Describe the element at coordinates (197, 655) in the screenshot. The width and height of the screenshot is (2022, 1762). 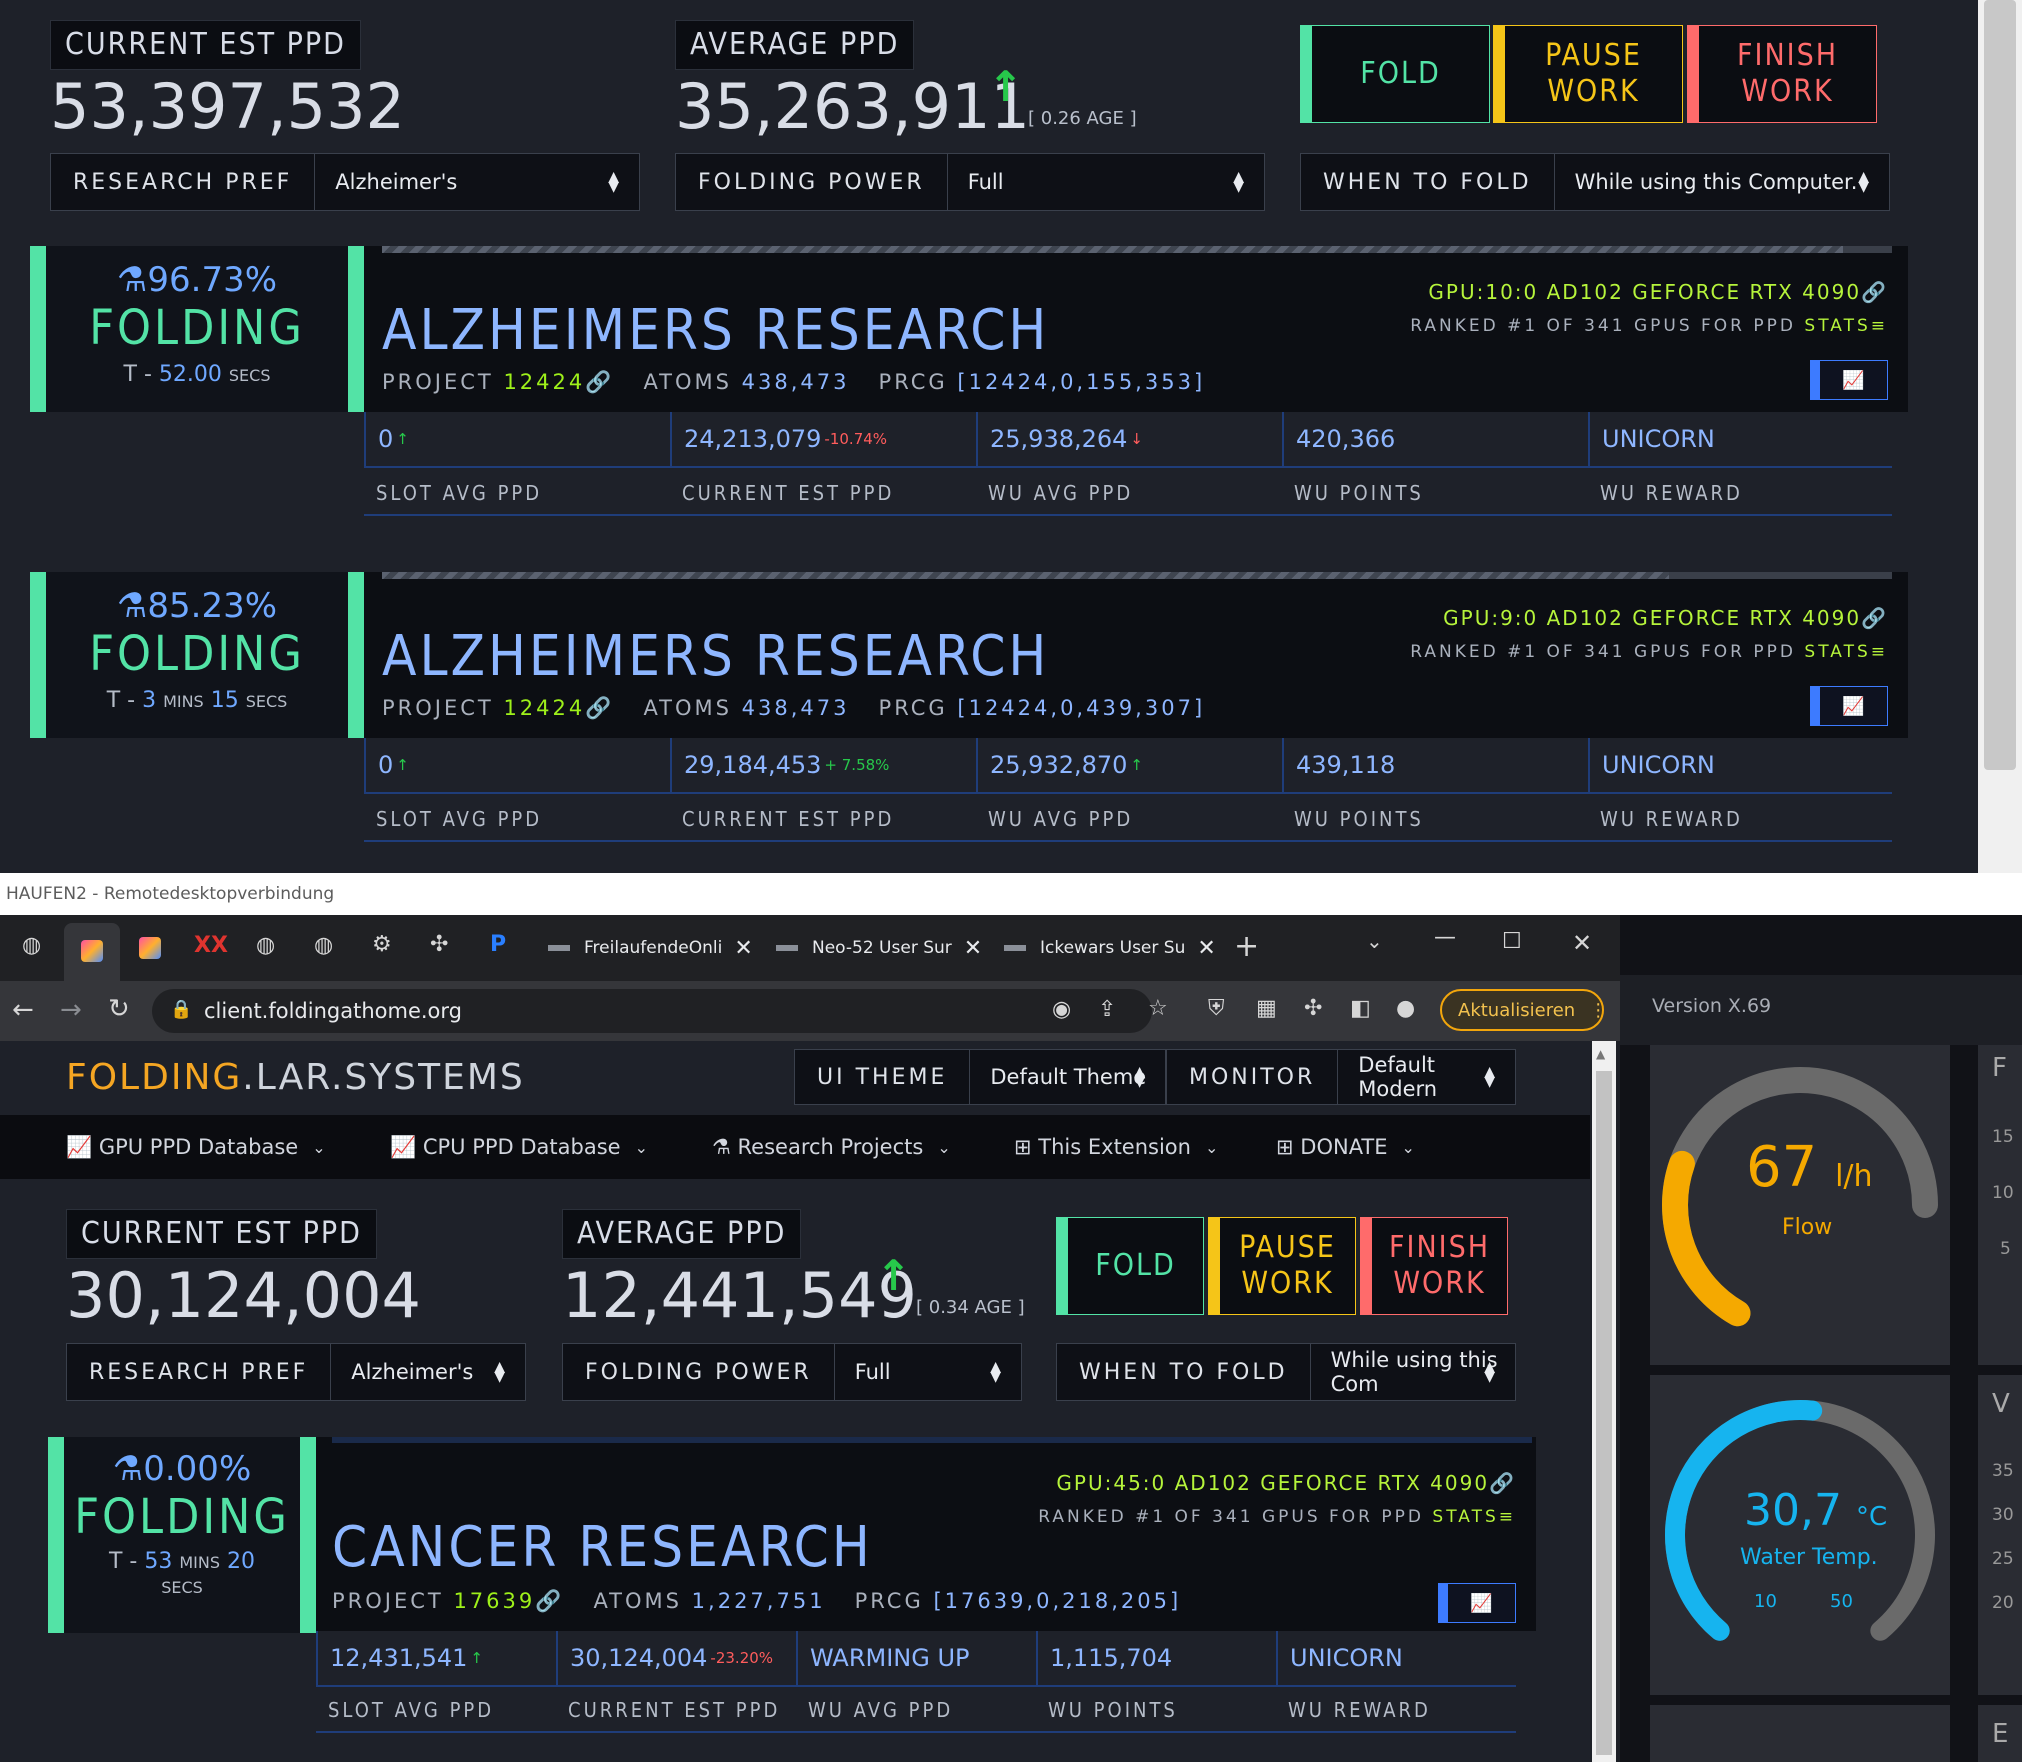
I see `slot-status-box: ⚗85.23% FOLDING T - 3 MINS 15 SECS` at that location.